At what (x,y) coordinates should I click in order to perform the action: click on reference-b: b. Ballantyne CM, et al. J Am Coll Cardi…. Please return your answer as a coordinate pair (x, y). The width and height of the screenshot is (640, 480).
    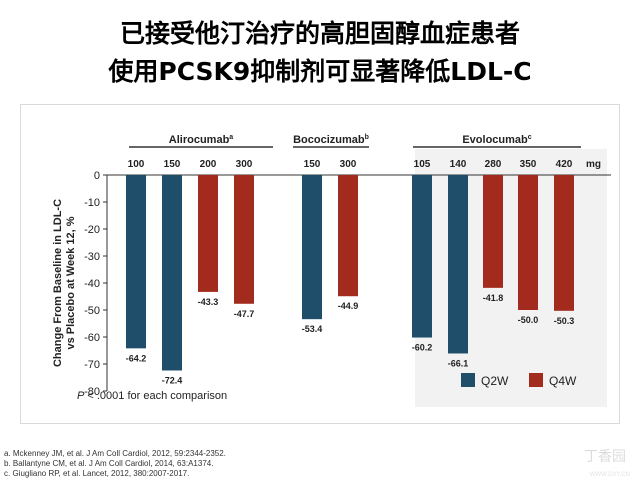
    Looking at the image, I should click on (109, 463).